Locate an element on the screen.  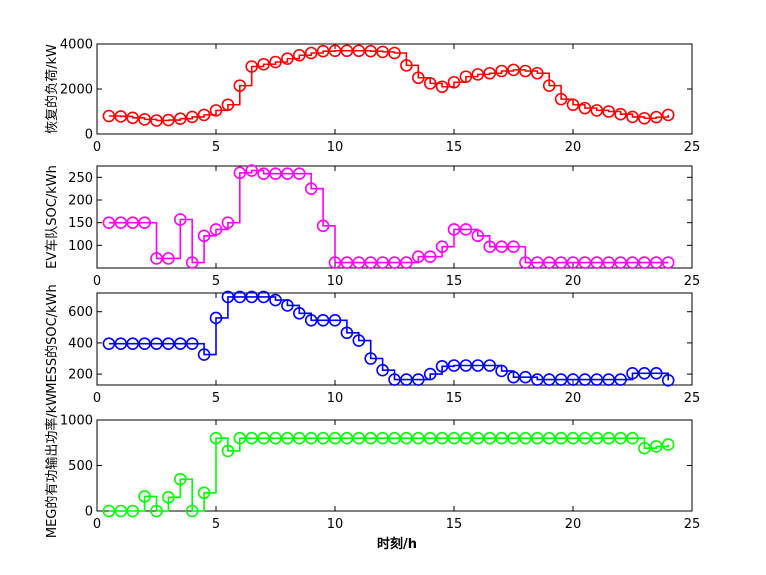
x-tick-label: 5 is located at coordinates (216, 281).